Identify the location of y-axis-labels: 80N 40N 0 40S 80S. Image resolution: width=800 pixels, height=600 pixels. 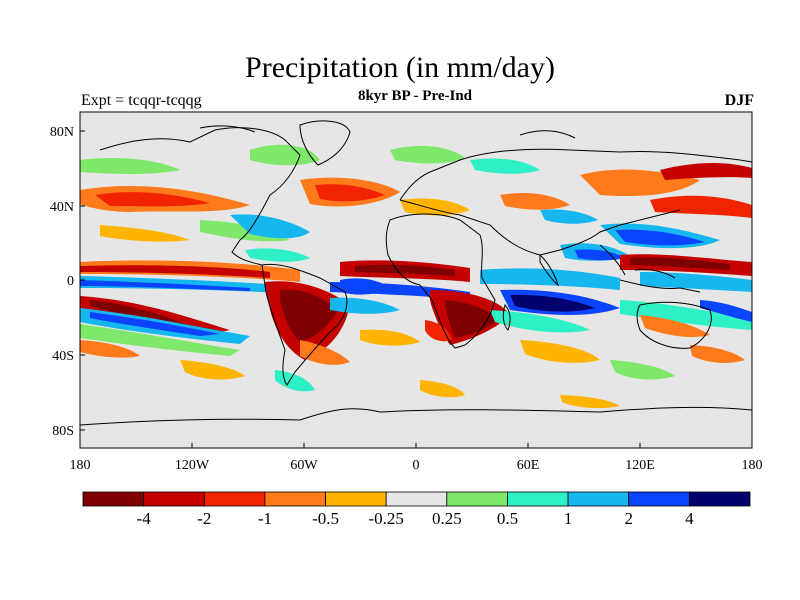
(62, 282).